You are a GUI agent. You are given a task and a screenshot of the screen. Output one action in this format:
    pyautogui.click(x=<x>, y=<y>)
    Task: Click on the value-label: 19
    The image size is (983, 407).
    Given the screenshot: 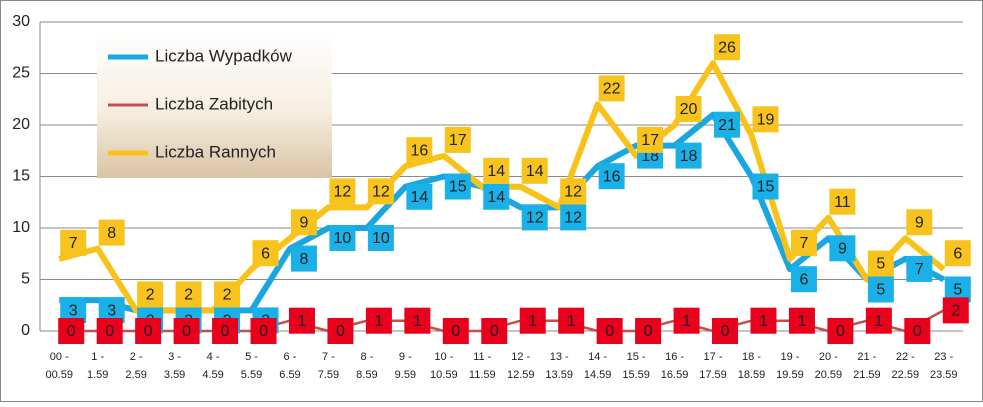 What is the action you would take?
    pyautogui.click(x=766, y=120)
    